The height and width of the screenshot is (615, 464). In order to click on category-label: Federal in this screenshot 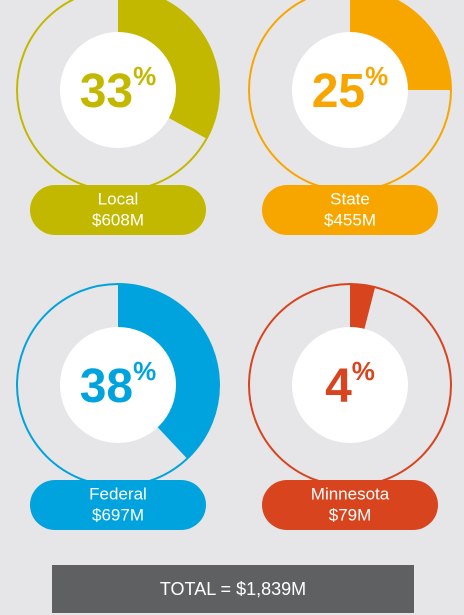, I will do `click(118, 493)`.